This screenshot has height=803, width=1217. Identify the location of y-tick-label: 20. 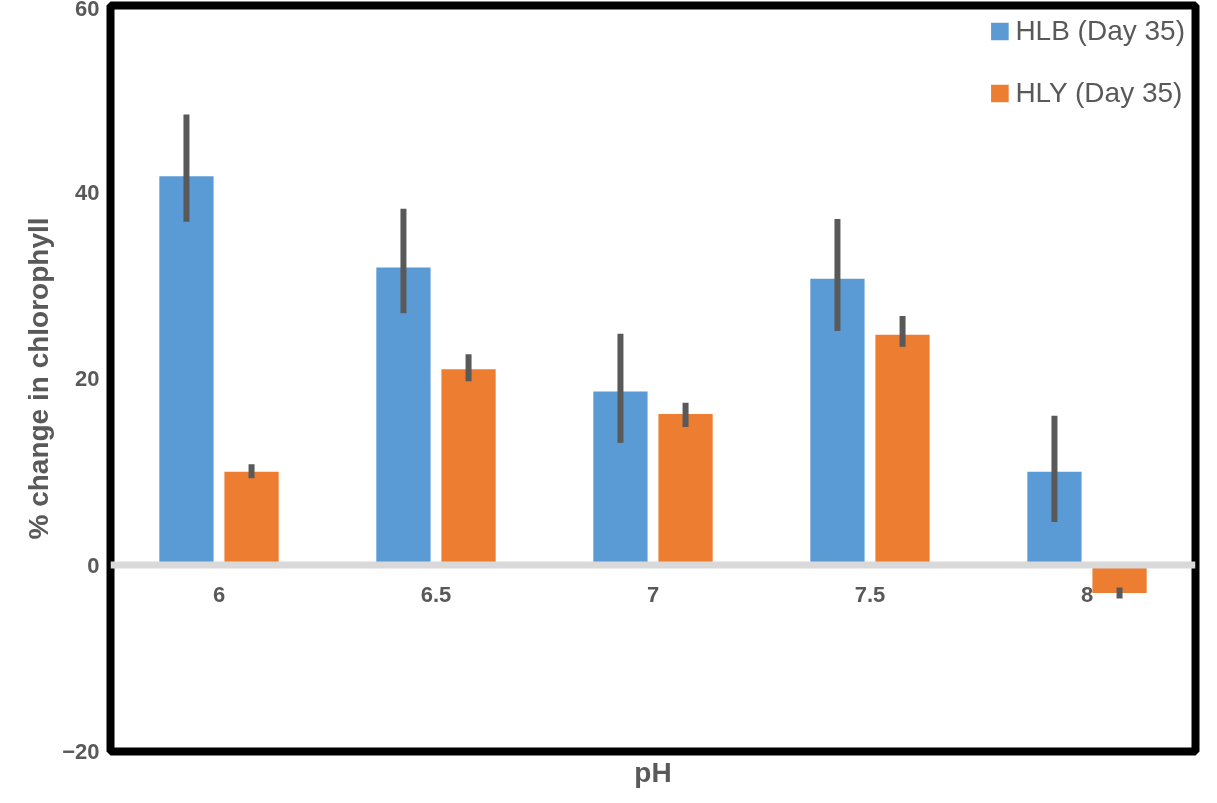
(87, 378).